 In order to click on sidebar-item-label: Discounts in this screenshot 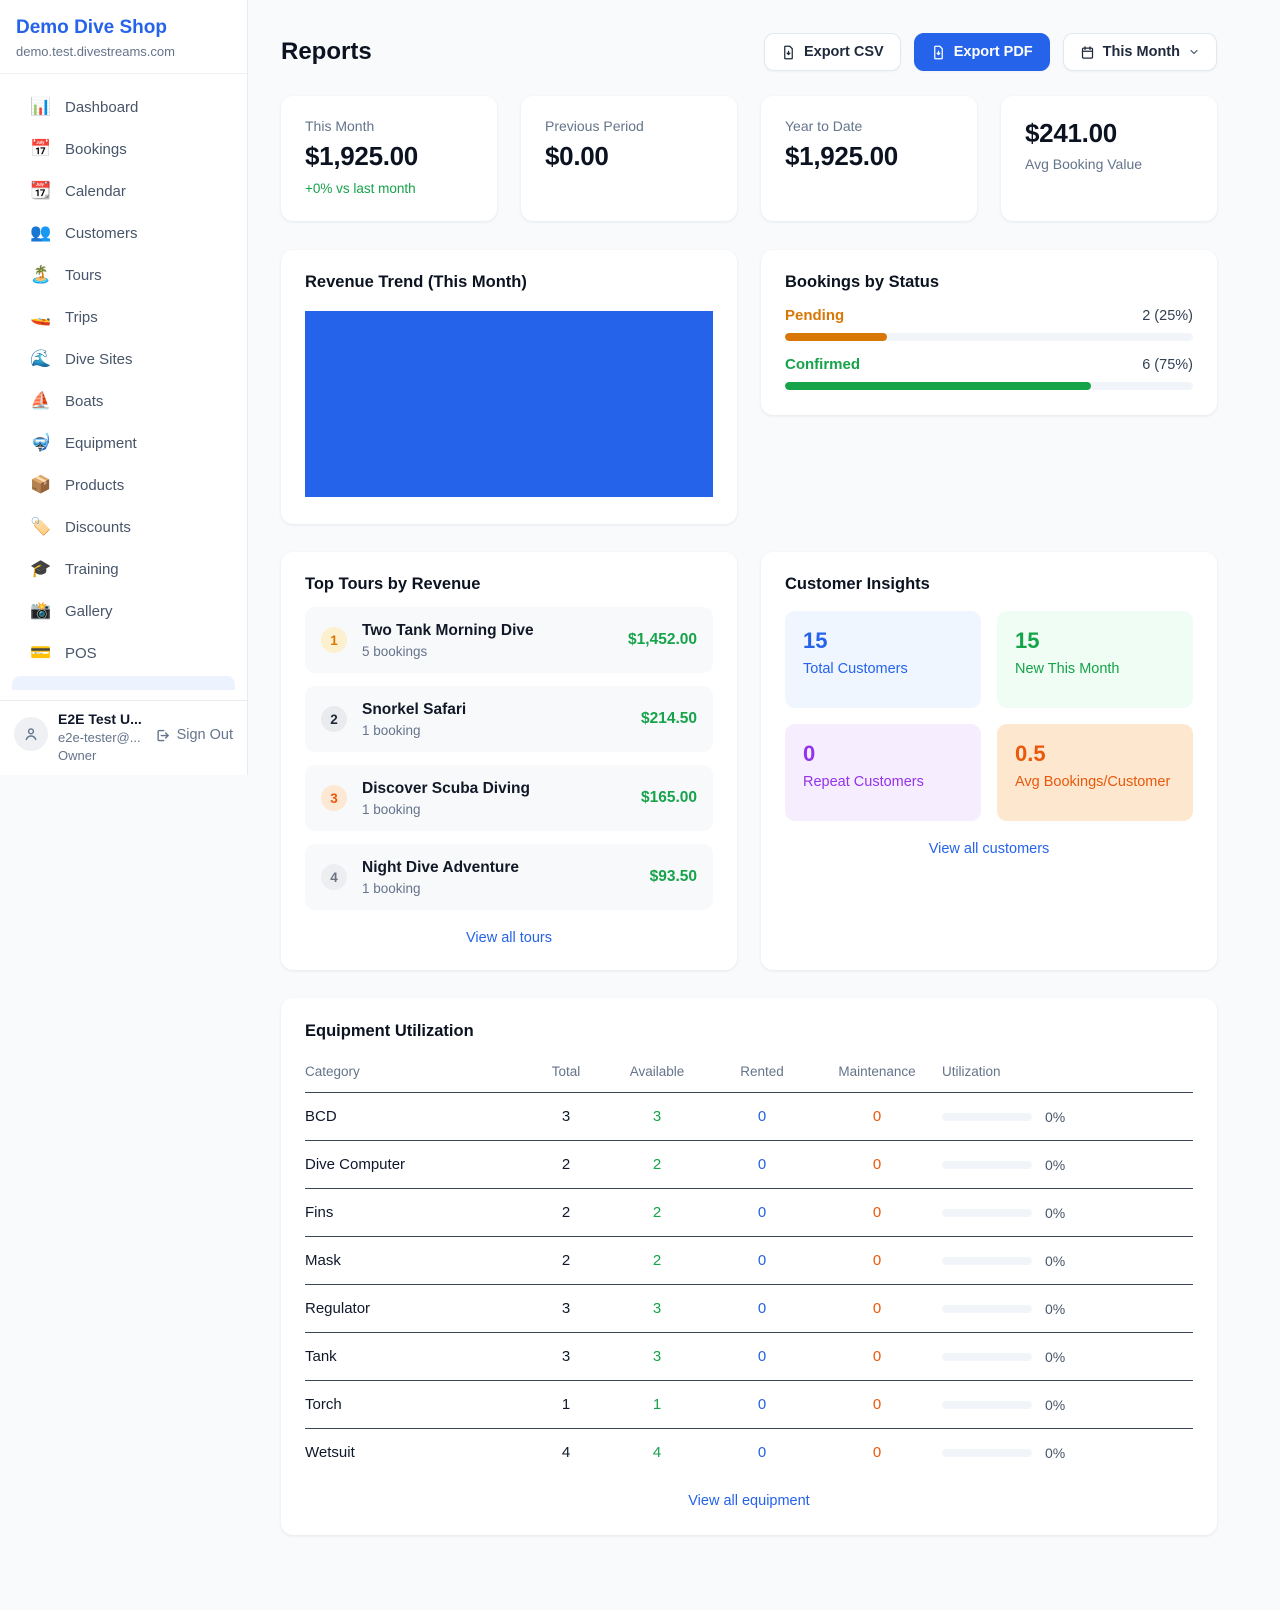, I will do `click(98, 527)`.